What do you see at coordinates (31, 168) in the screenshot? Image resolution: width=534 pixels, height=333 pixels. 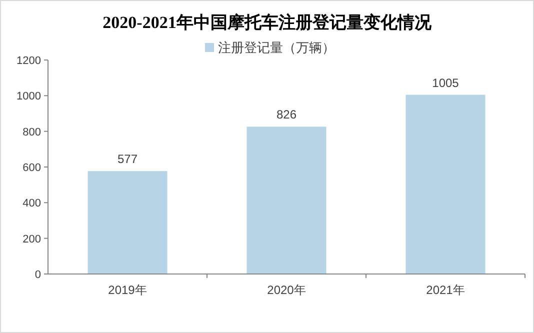 I see `y-tick-label: 600` at bounding box center [31, 168].